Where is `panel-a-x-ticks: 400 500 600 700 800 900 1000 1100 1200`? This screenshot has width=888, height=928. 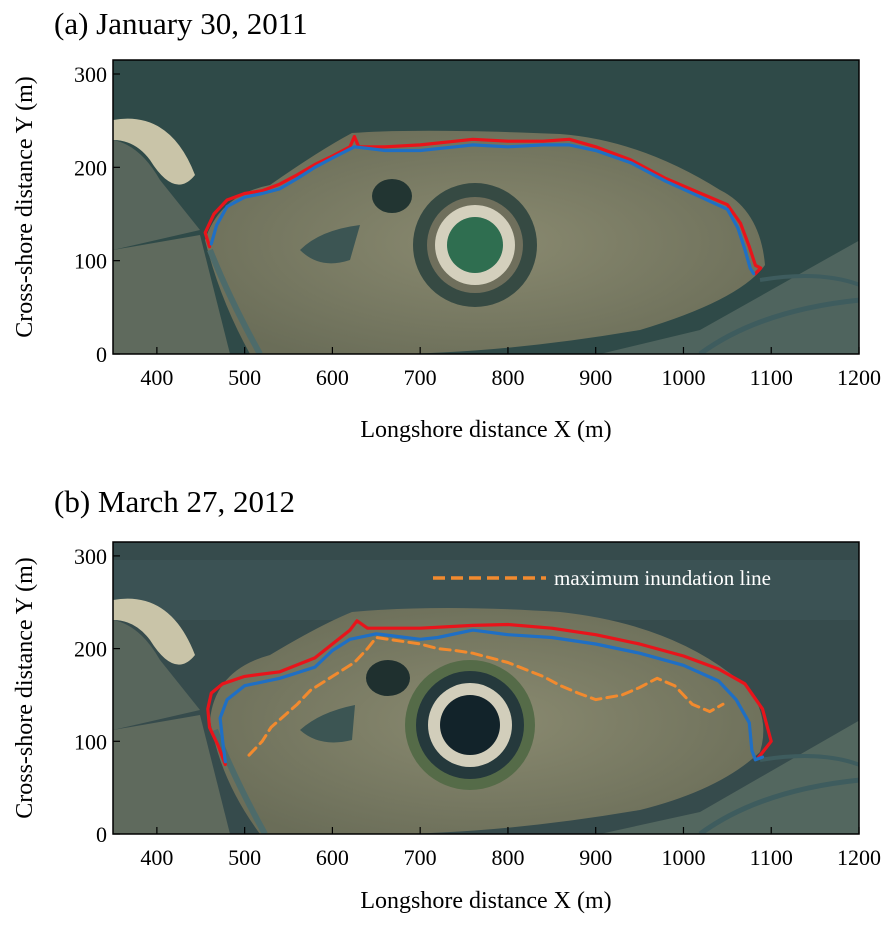
panel-a-x-ticks: 400 500 600 700 800 900 1000 1100 1200 is located at coordinates (510, 368).